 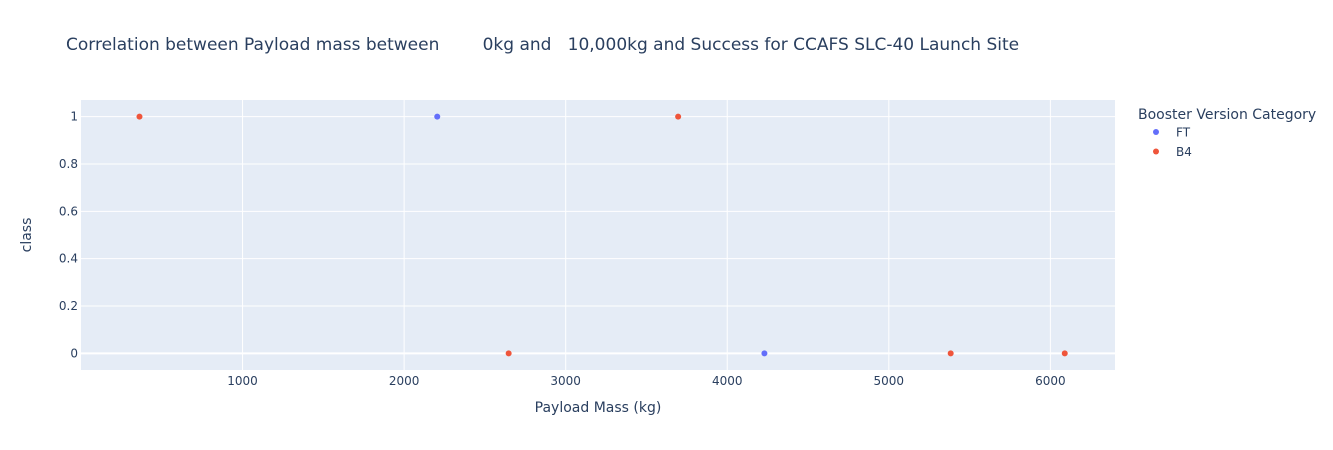 What do you see at coordinates (1156, 151) in the screenshot?
I see `legend-marker-b4` at bounding box center [1156, 151].